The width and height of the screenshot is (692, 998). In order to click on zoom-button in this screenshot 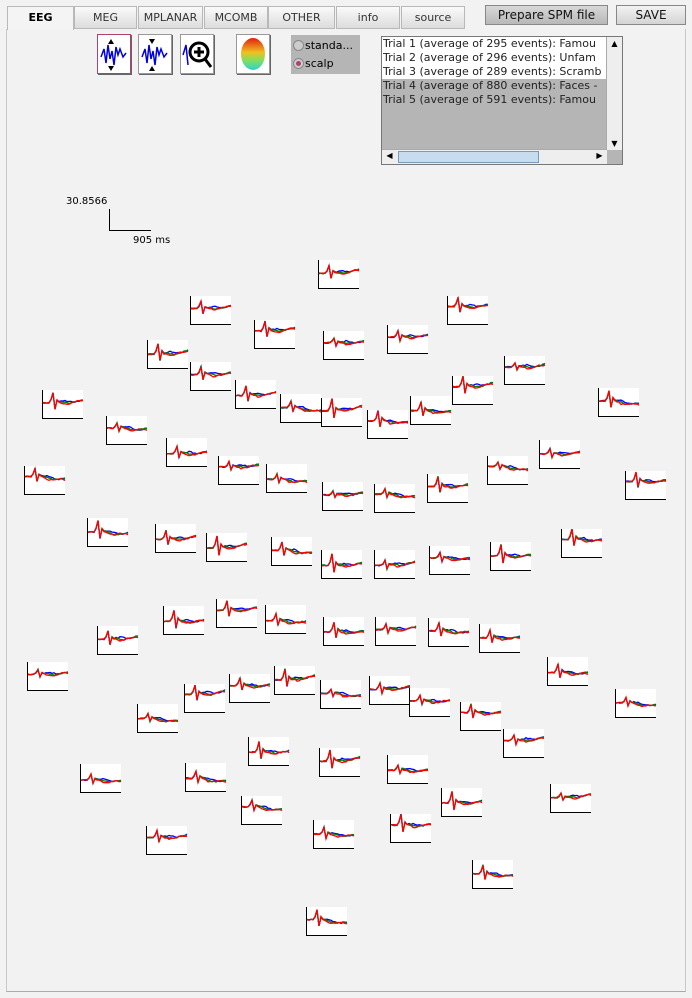, I will do `click(197, 54)`.